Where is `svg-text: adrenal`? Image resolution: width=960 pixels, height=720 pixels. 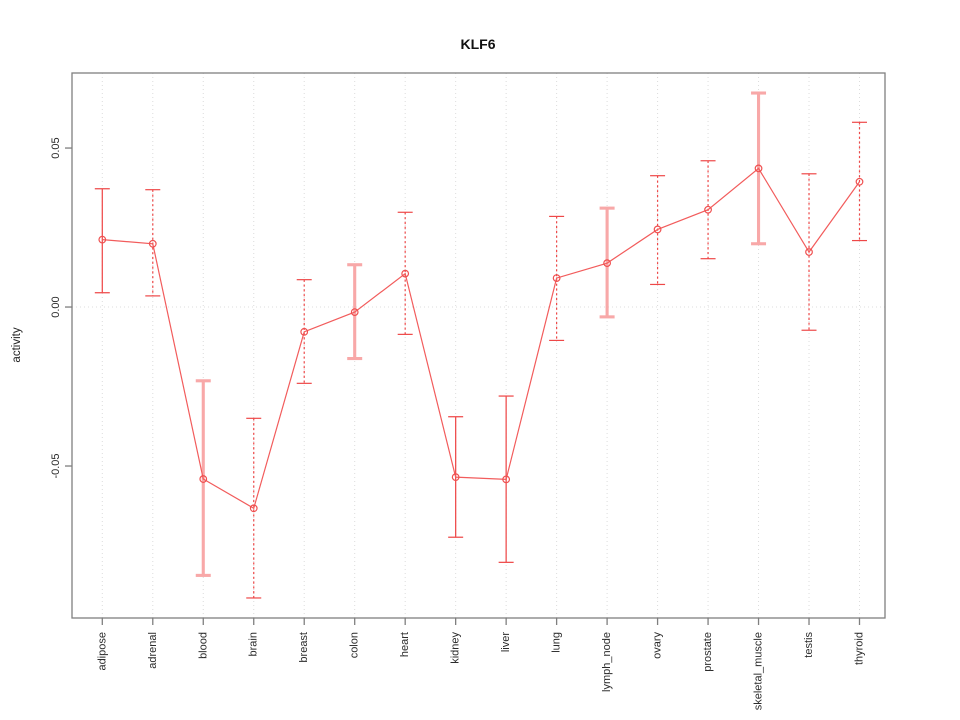
svg-text: adrenal is located at coordinates (153, 650).